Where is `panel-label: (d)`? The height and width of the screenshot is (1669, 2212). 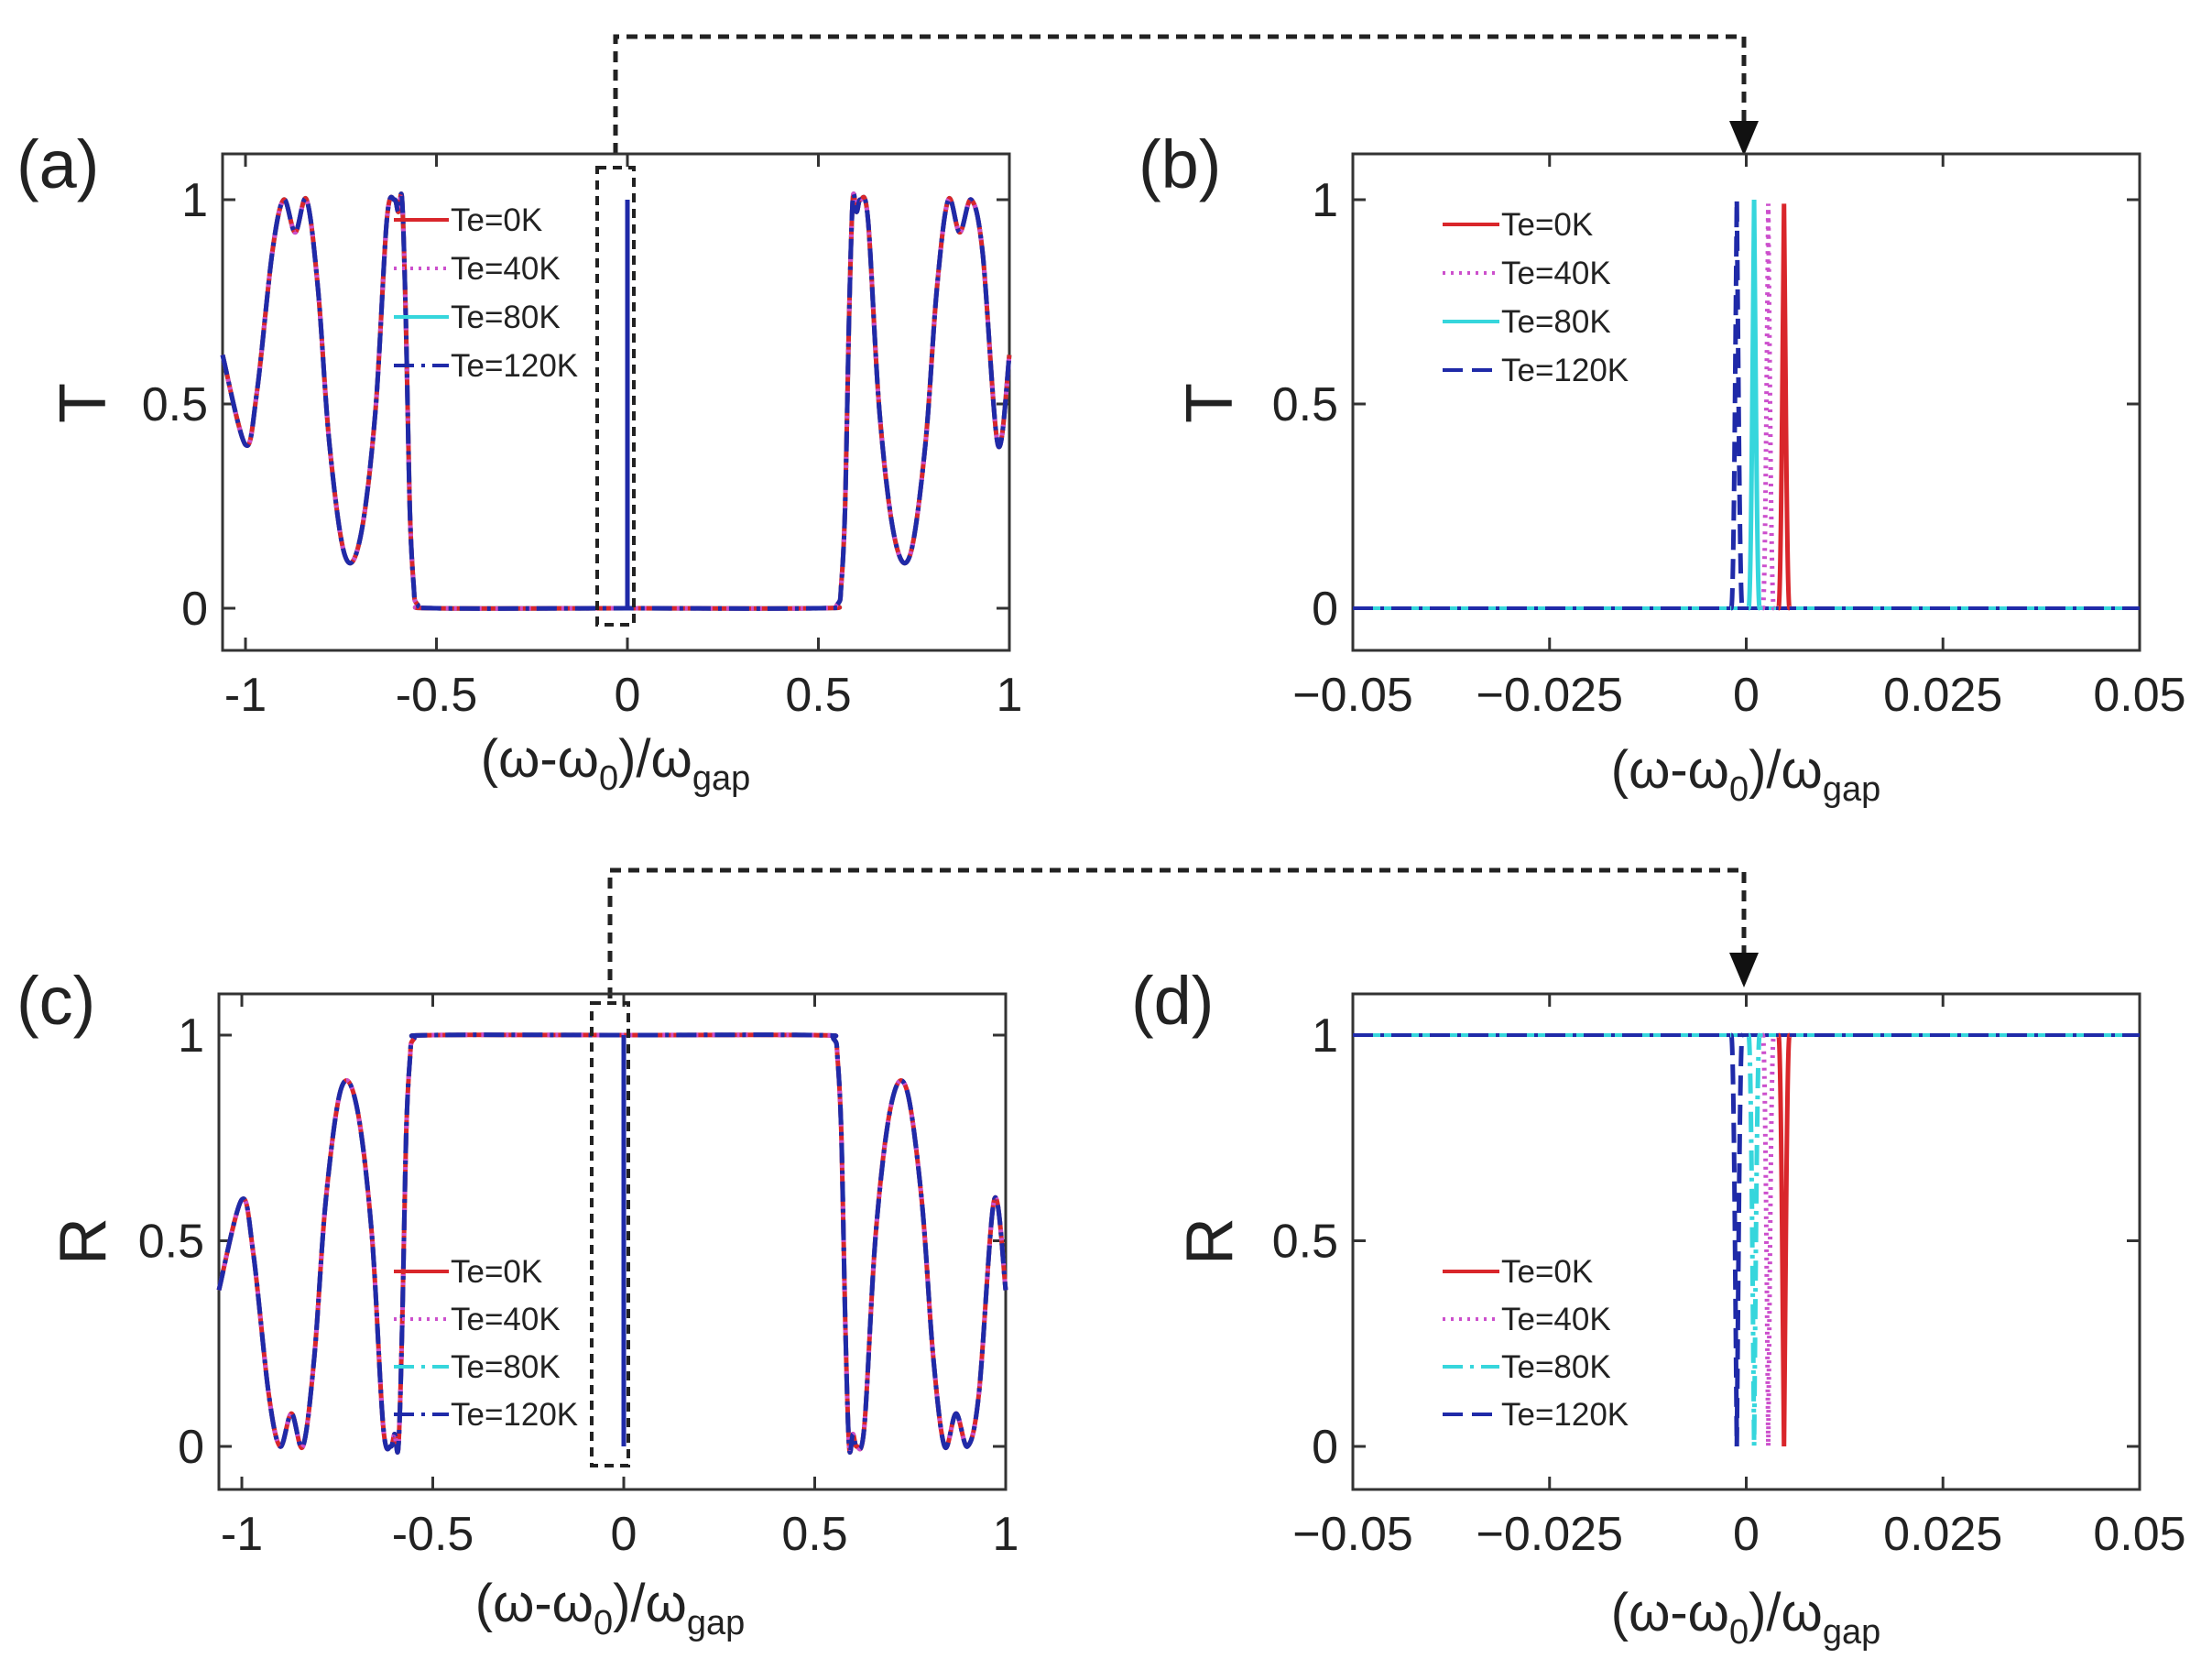
panel-label: (d) is located at coordinates (1172, 1001).